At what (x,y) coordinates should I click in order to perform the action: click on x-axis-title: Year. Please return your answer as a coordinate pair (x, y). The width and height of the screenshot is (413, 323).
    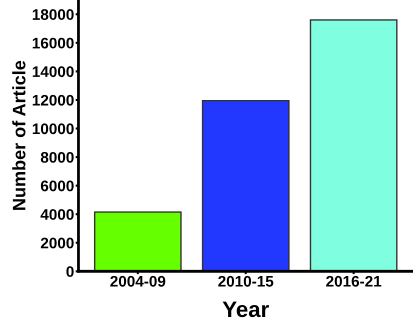
    Looking at the image, I should click on (245, 310).